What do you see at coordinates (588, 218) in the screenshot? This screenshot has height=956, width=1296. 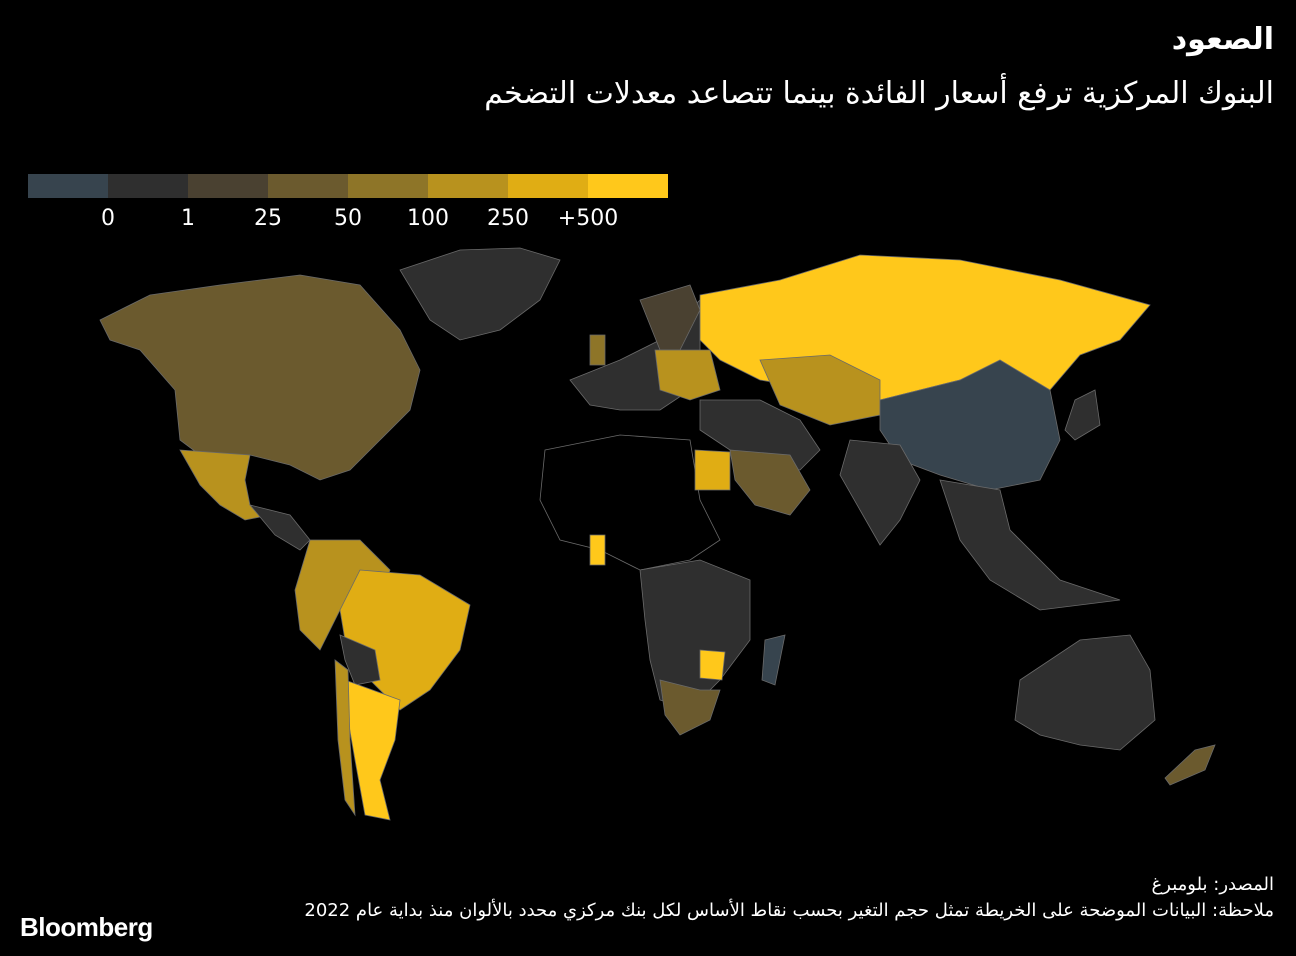 I see `legend-label: +500` at bounding box center [588, 218].